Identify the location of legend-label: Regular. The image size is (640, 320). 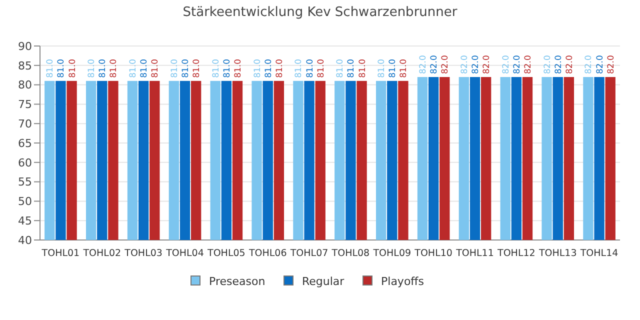
(323, 281).